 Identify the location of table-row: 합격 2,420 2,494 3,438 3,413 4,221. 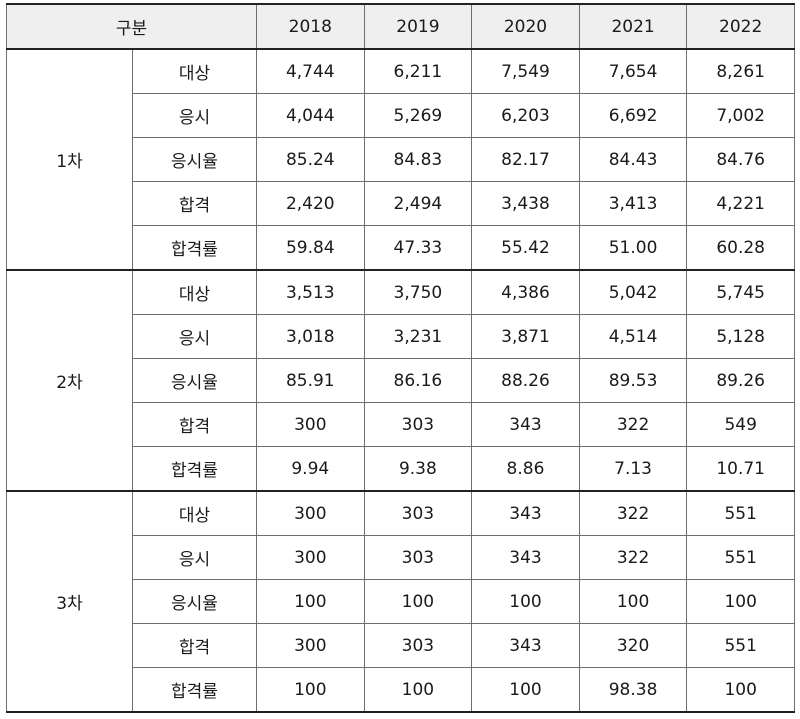
(401, 203).